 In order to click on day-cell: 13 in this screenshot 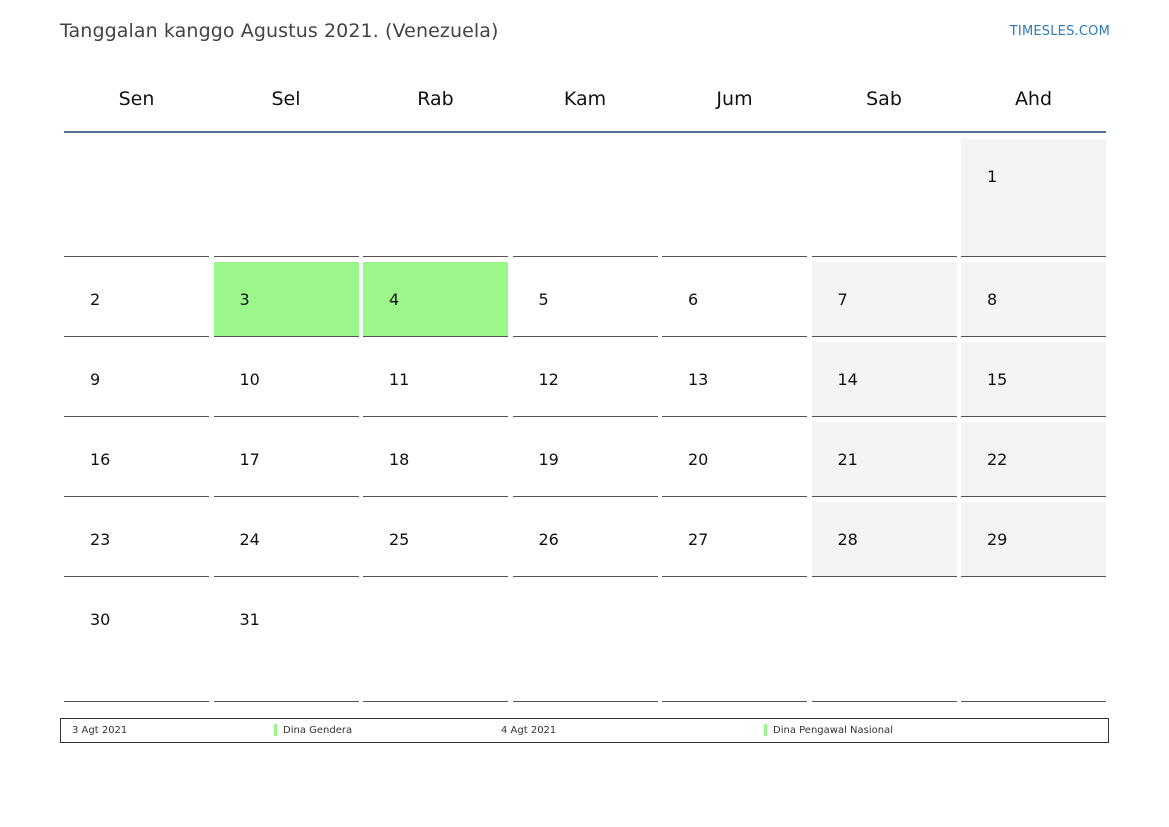, I will do `click(734, 379)`.